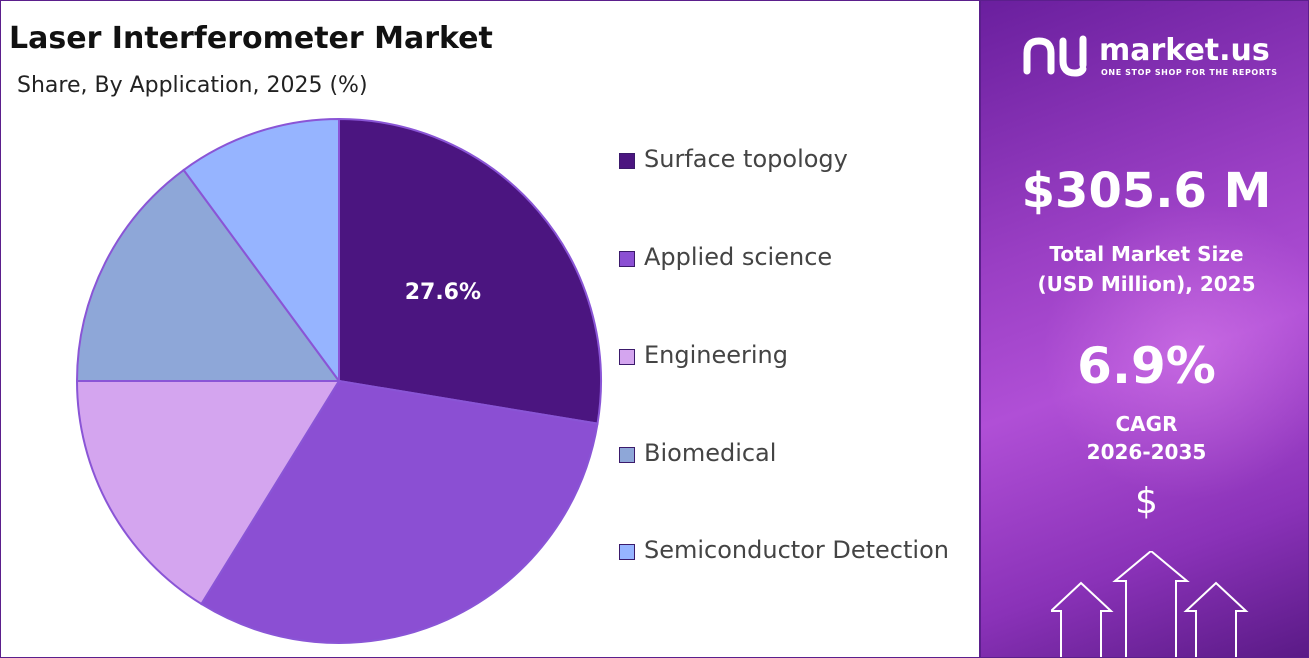 The image size is (1309, 658). Describe the element at coordinates (796, 550) in the screenshot. I see `legend-label: Semiconductor Detection` at that location.